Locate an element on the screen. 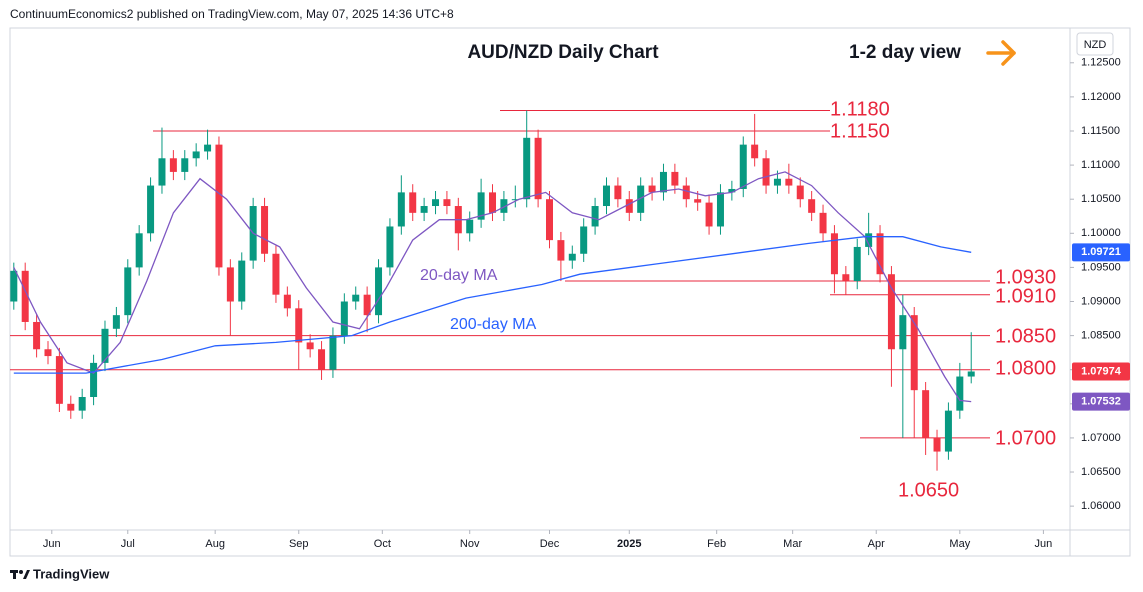  level-label: 1.0930 is located at coordinates (1025, 277).